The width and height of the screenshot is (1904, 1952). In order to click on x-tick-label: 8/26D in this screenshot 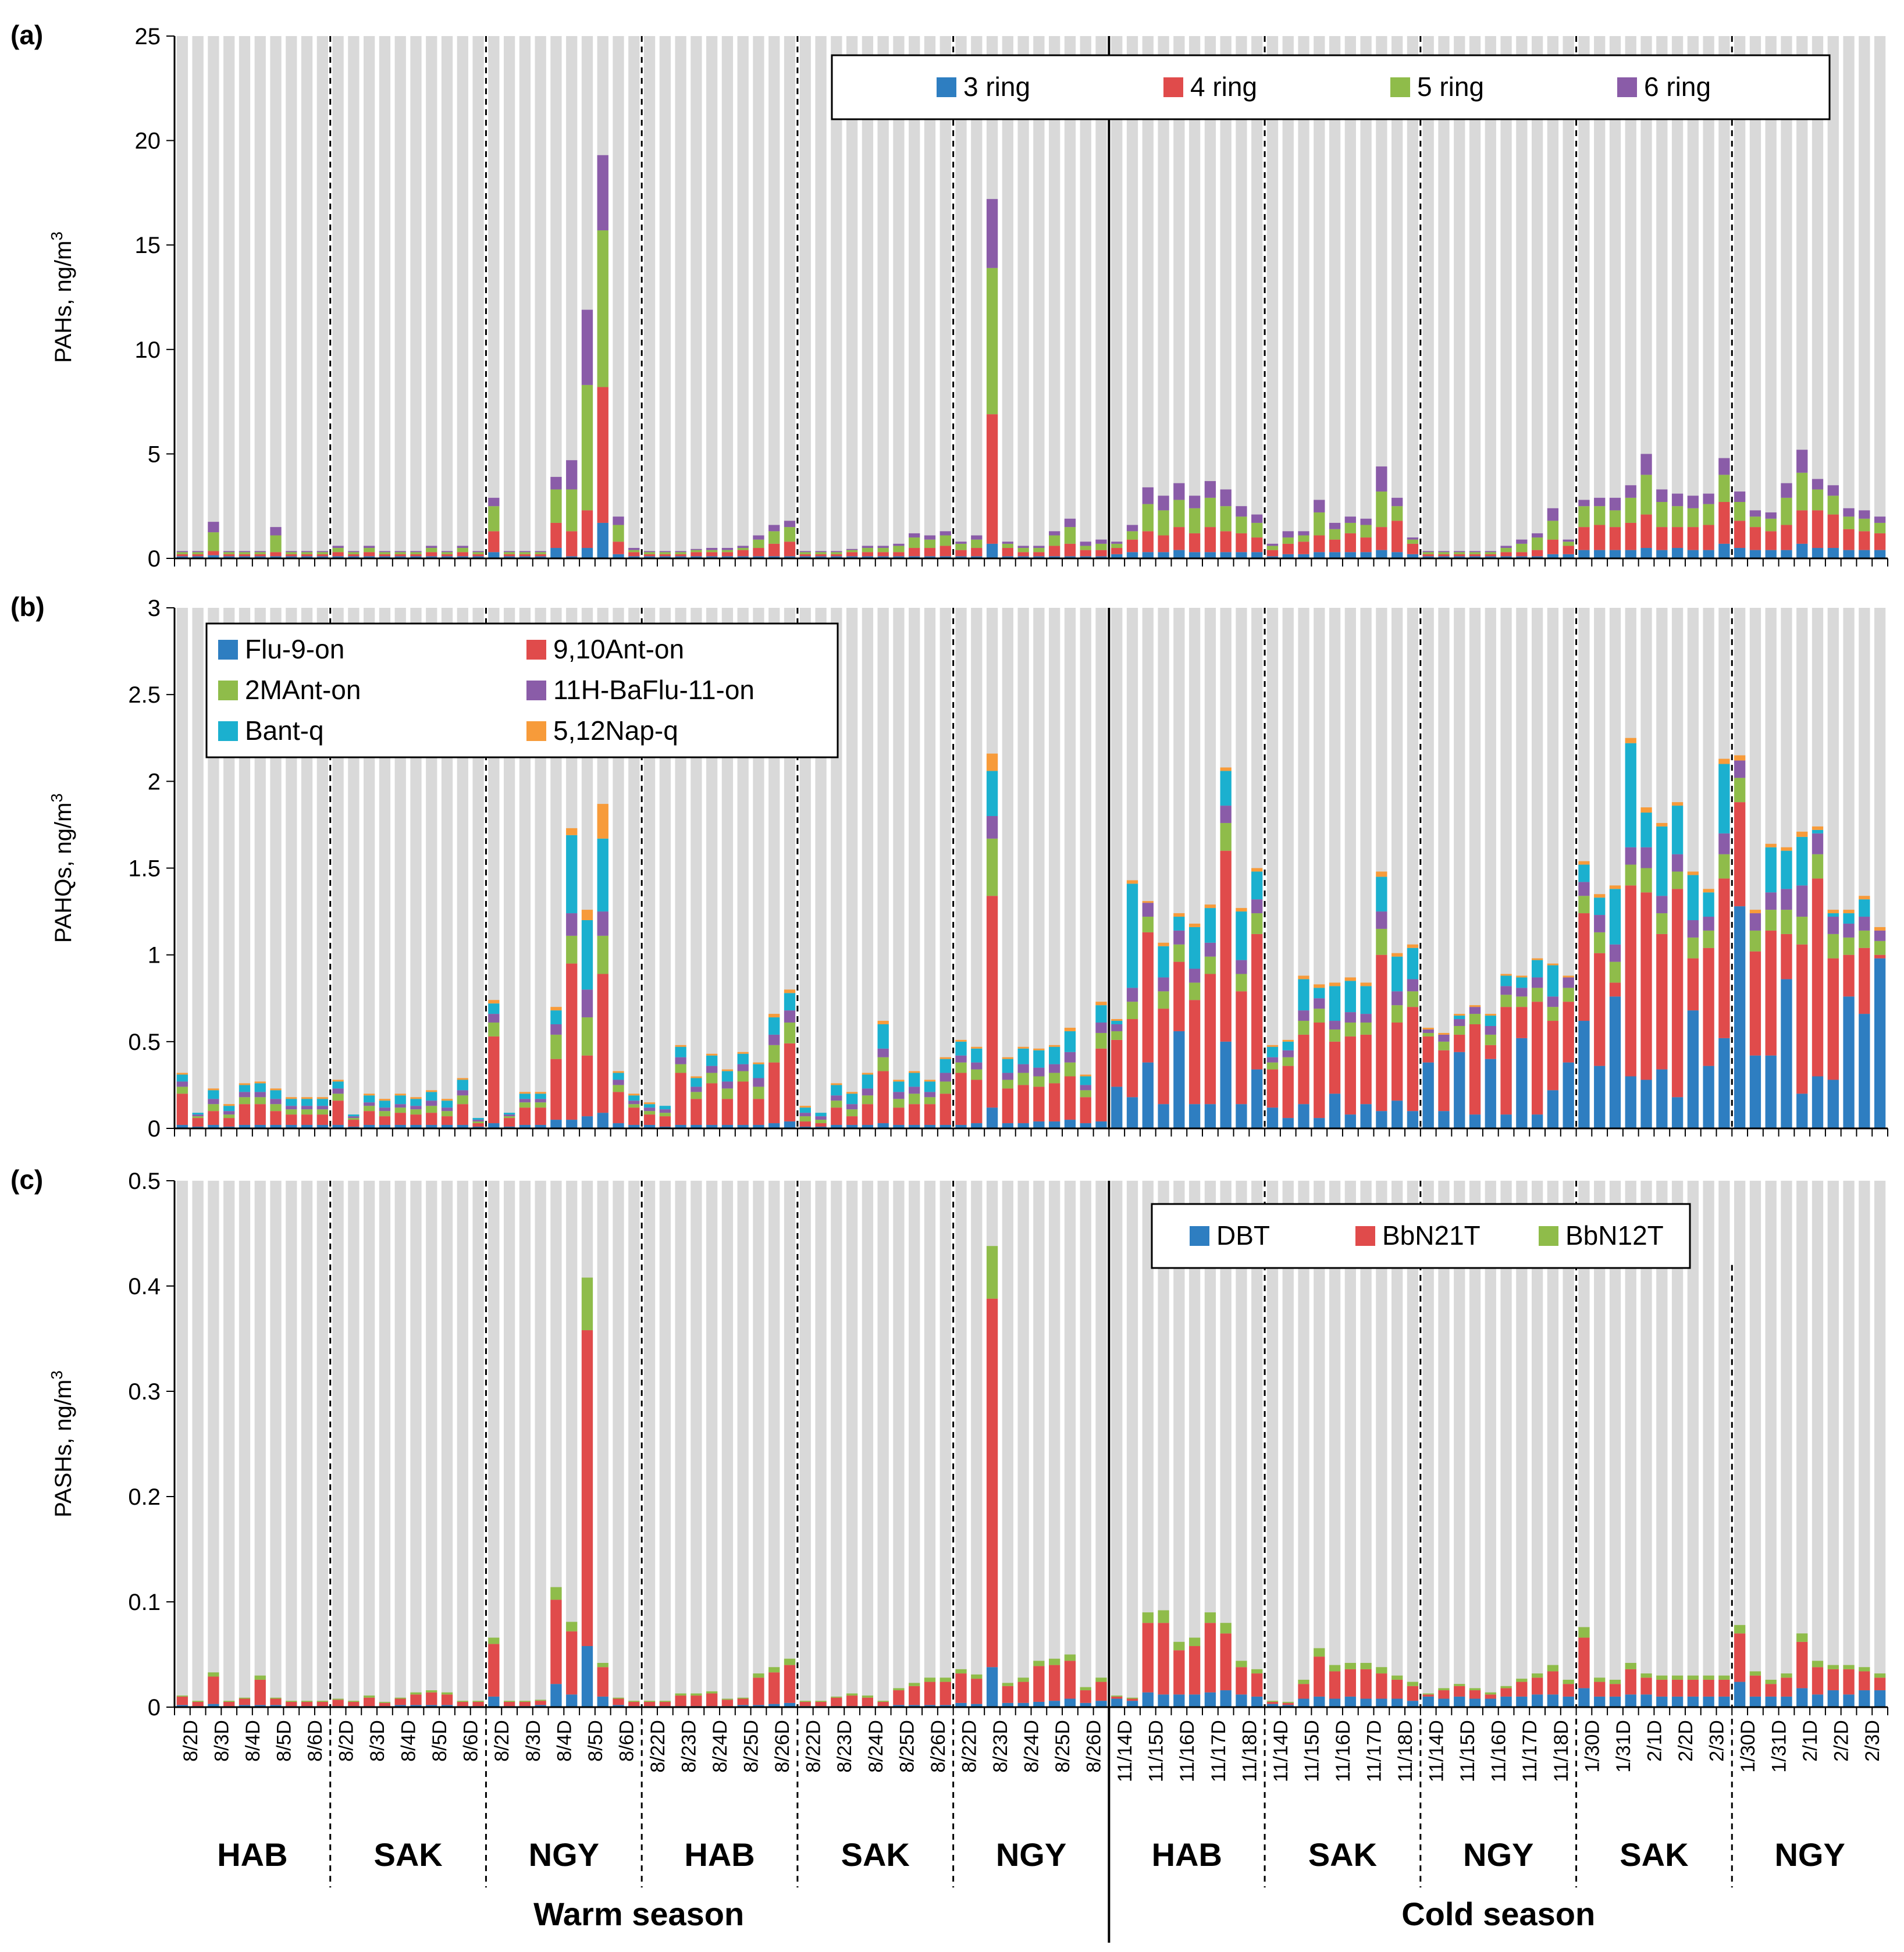, I will do `click(782, 1746)`.